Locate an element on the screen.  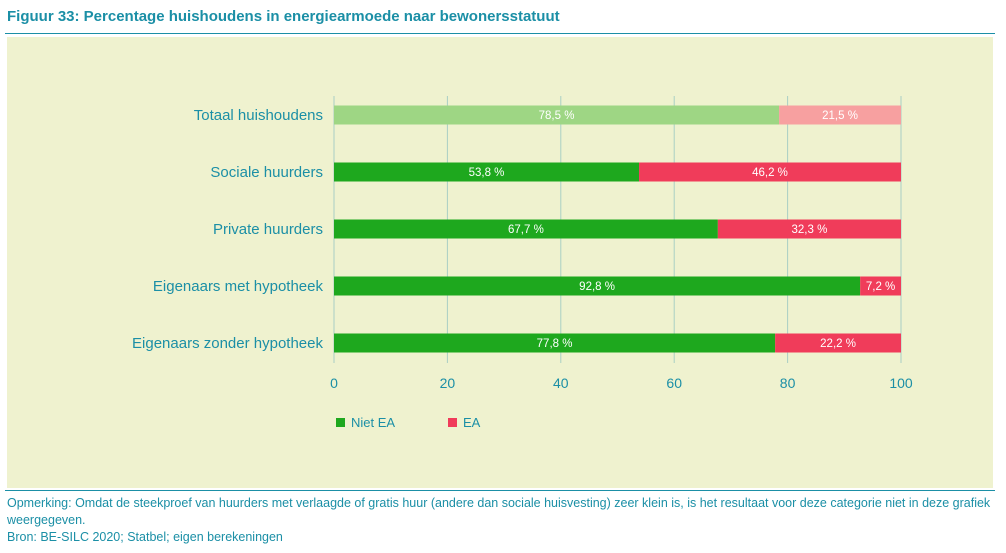
x-tick-label: 40 is located at coordinates (561, 383).